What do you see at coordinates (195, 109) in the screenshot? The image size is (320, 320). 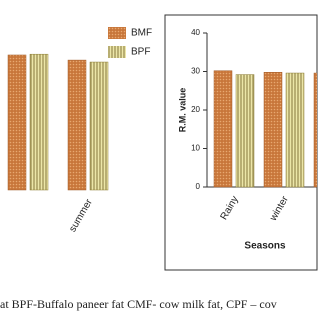 I see `y-tick-label: 20` at bounding box center [195, 109].